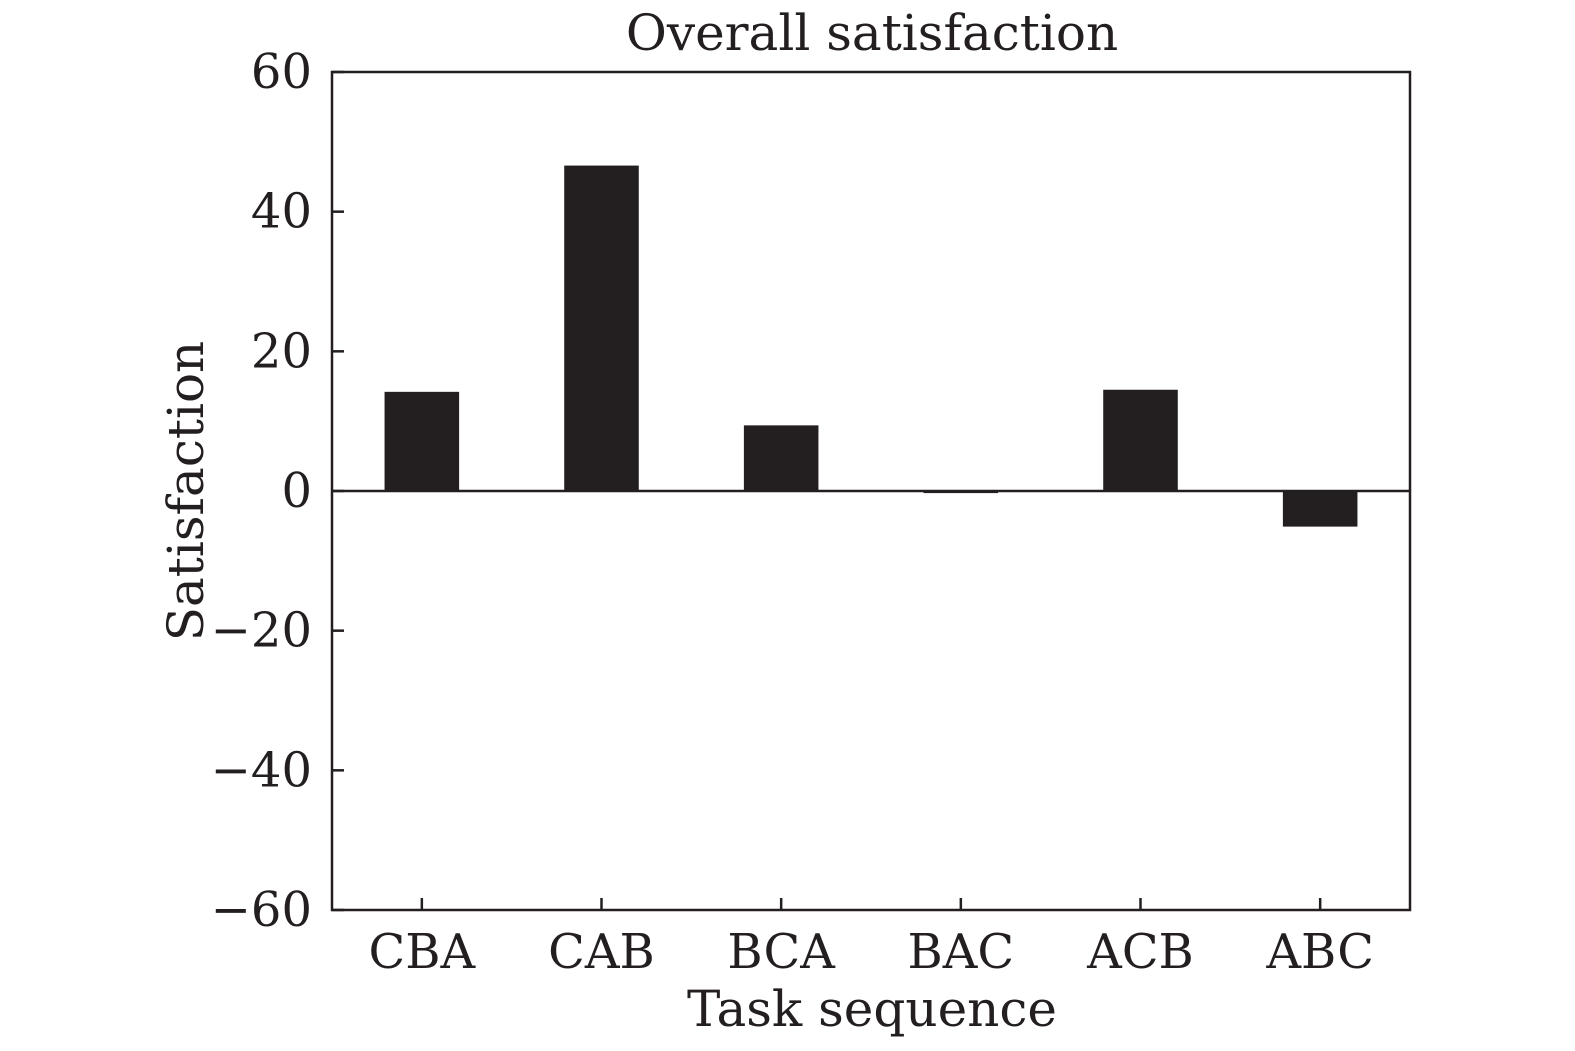  I want to click on x-tick-label: BAC, so click(960, 952).